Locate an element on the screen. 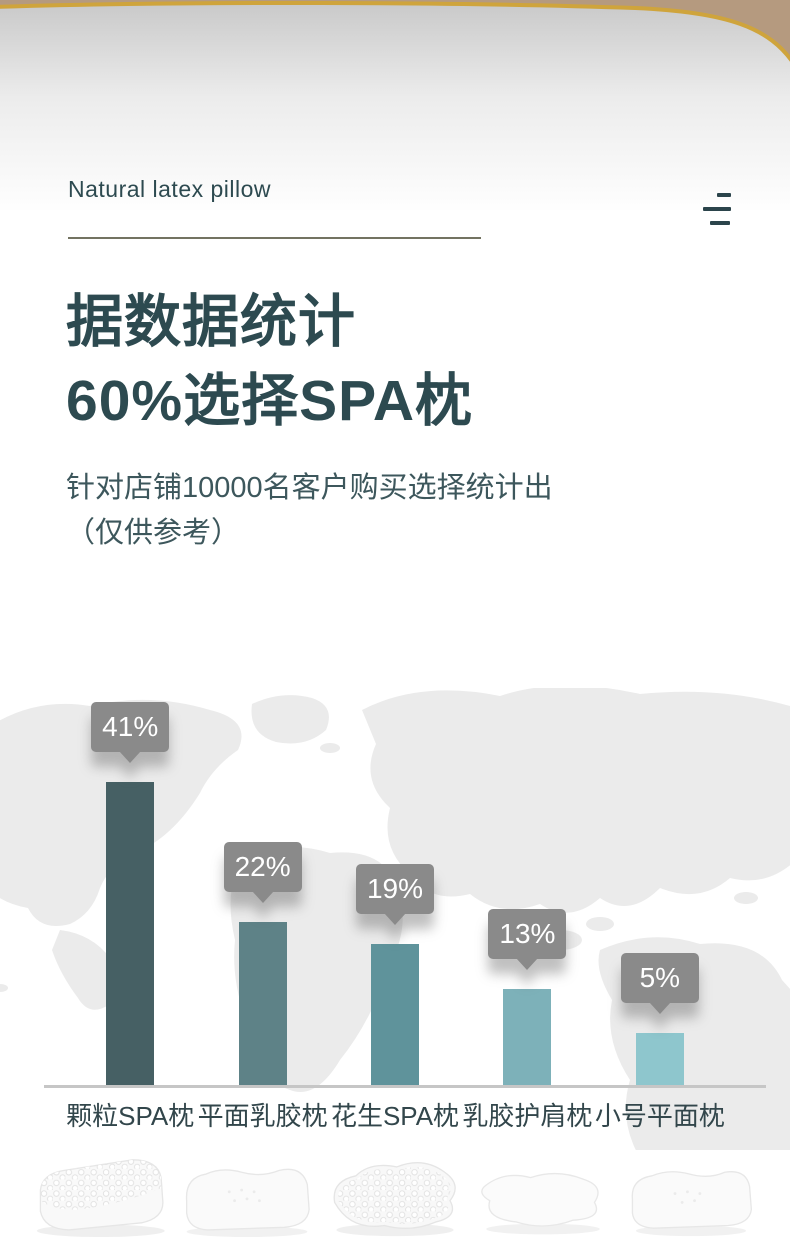 The height and width of the screenshot is (1242, 790). bar-column: 22% is located at coordinates (262, 886).